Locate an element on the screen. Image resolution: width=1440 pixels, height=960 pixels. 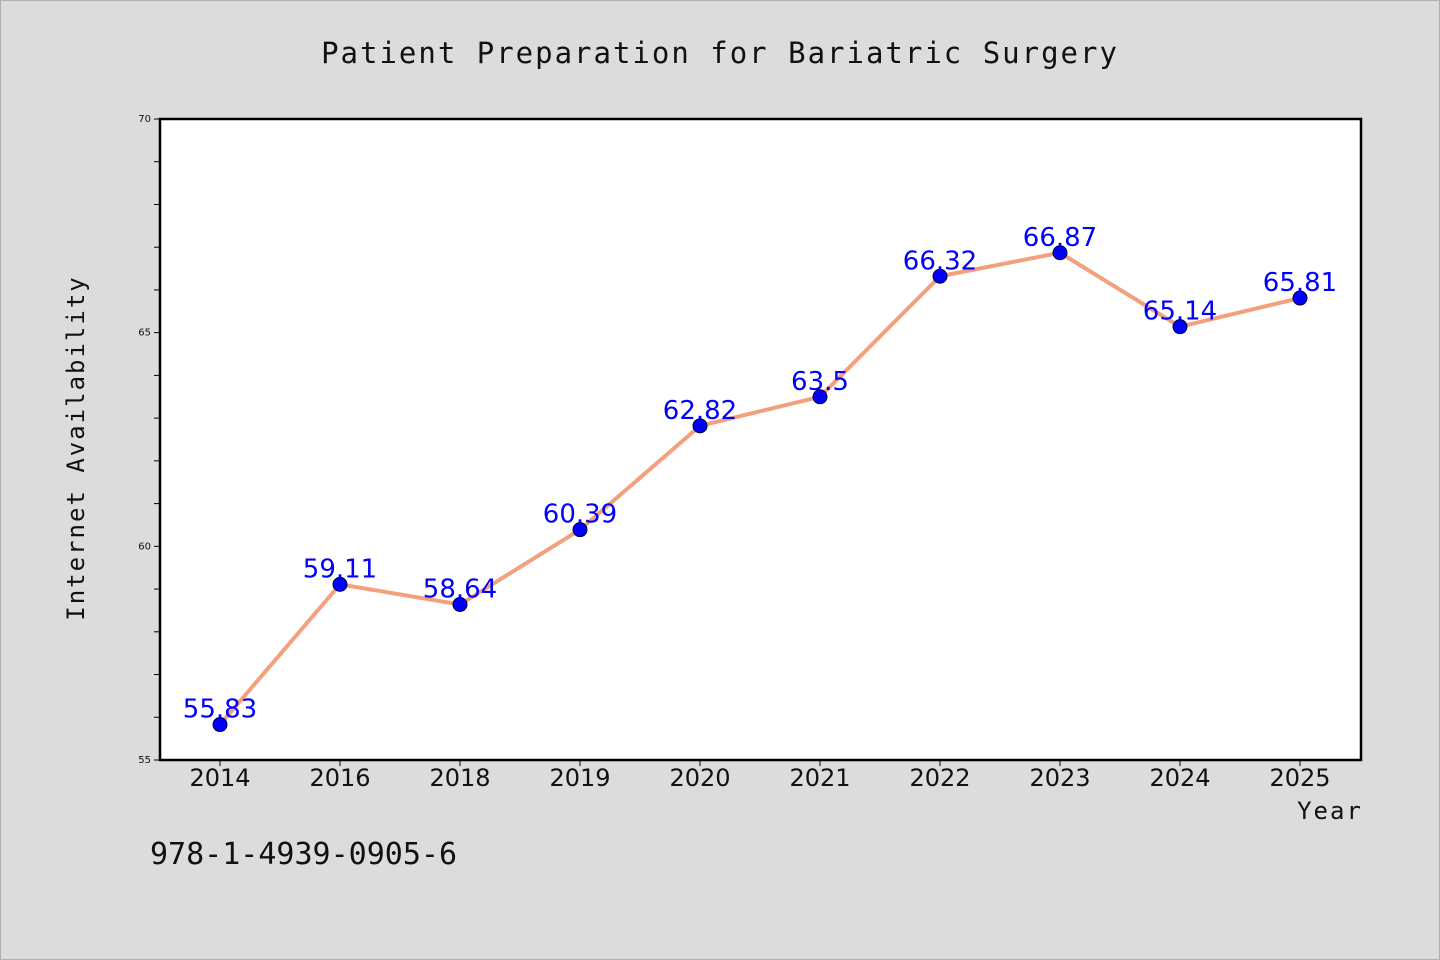
data-label: 59.11 is located at coordinates (340, 569).